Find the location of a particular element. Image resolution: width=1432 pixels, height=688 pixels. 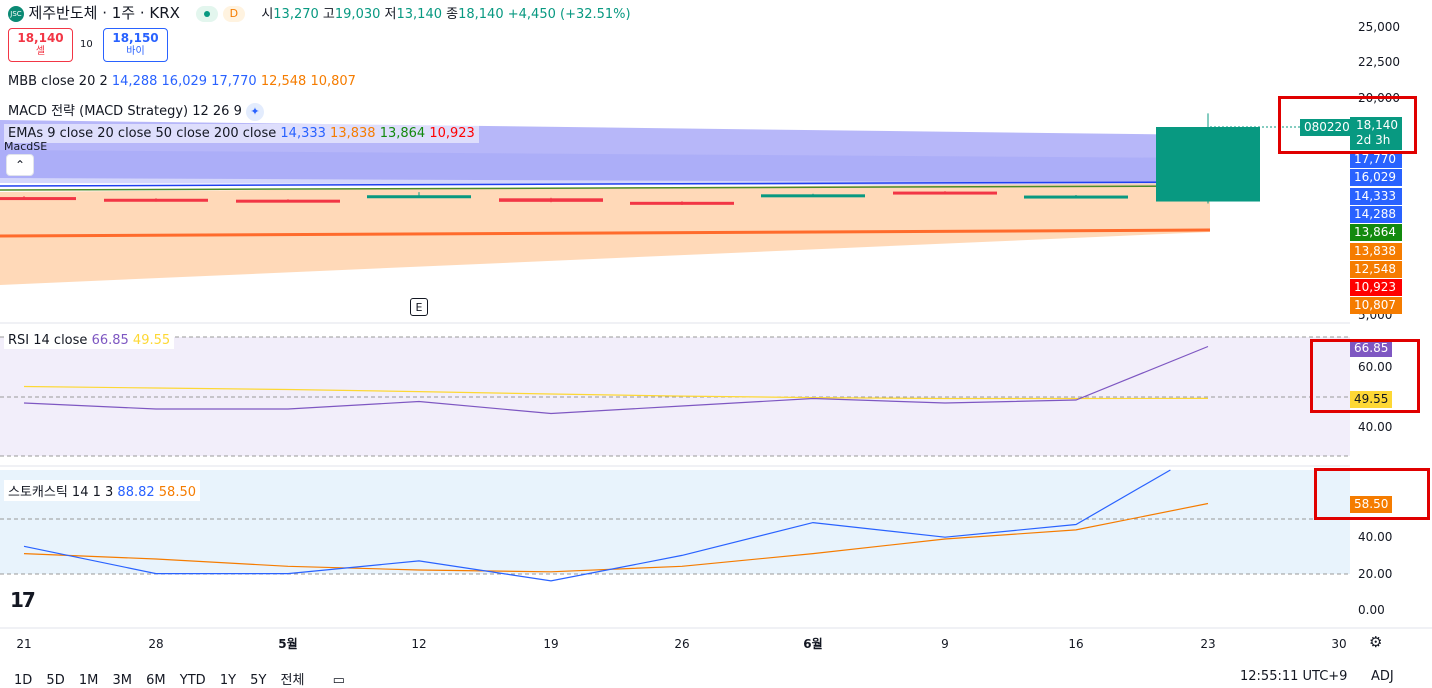

tradingview-logo: 17 is located at coordinates (23, 600).